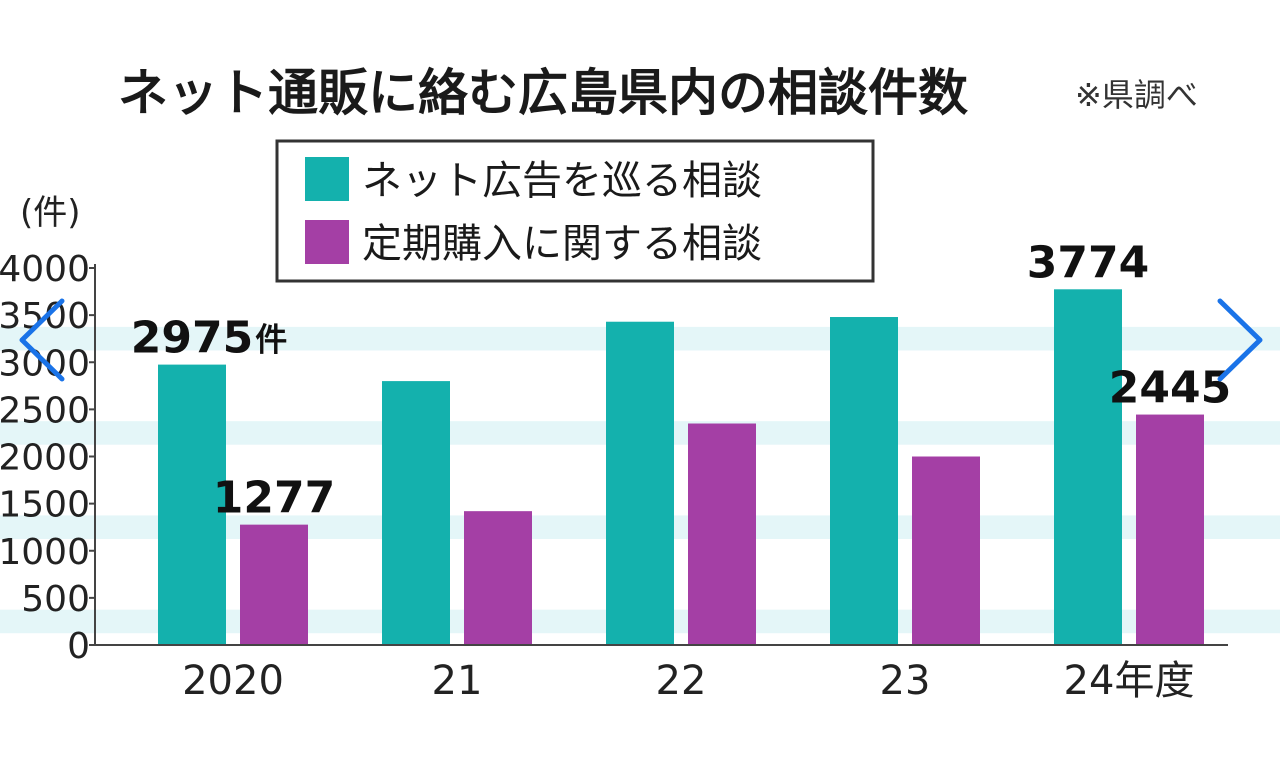 The width and height of the screenshot is (1280, 763). I want to click on chevron-right-icon, so click(1240, 340).